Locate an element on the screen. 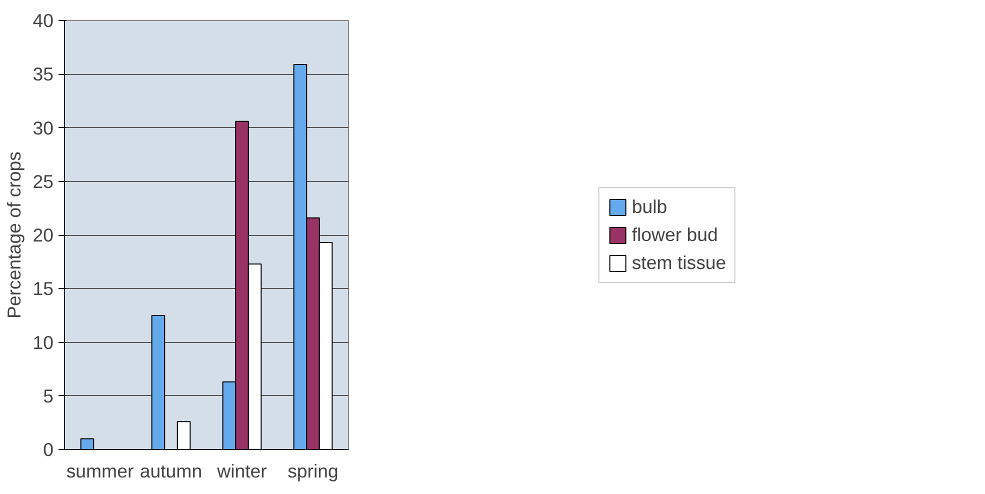  legend-label: flower bud is located at coordinates (675, 235).